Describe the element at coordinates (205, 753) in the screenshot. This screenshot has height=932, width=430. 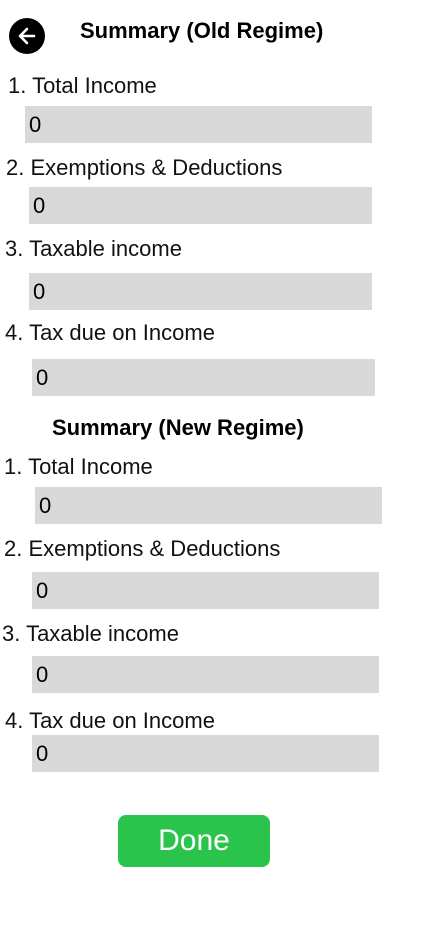
I see `new-tax-due-field: 0` at that location.